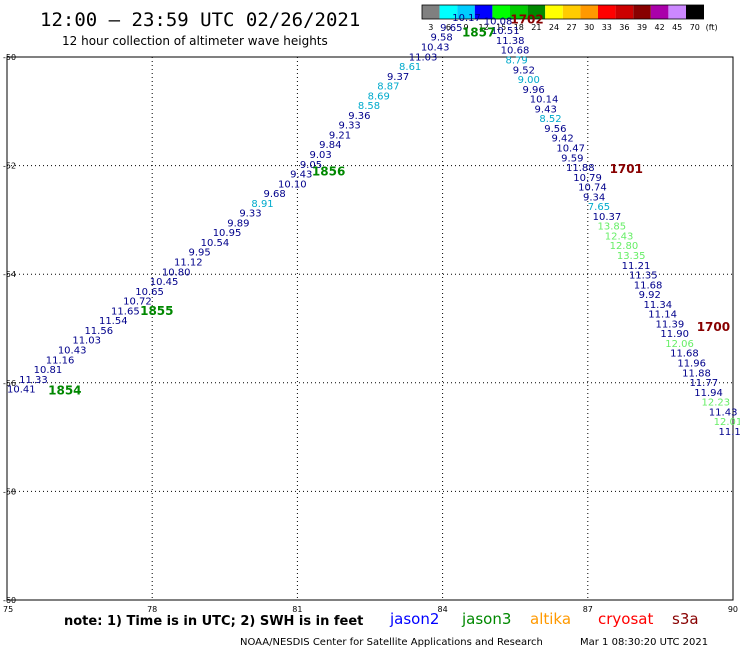  I want to click on wave-height-value: 11.68, so click(648, 285).